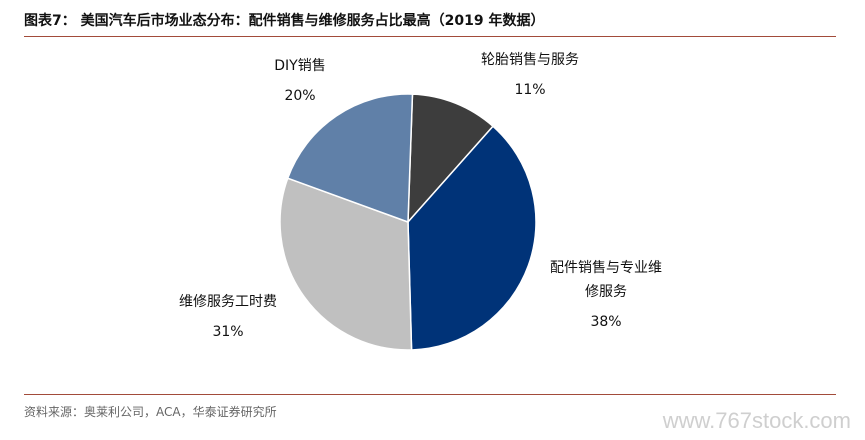 This screenshot has height=440, width=865. I want to click on slice-label: 配件销售与专业维, so click(606, 268).